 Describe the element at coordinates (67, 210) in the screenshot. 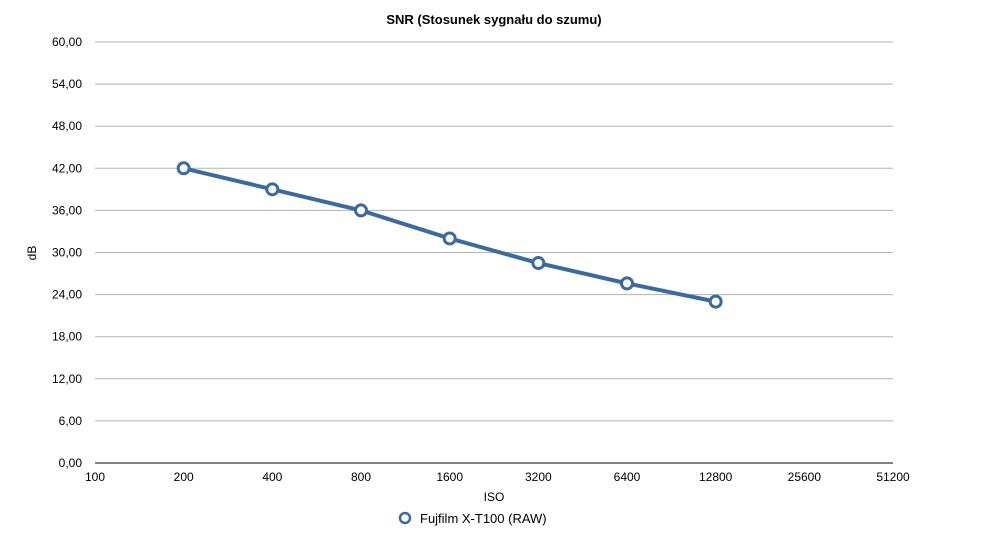

I see `y-tick-label: 36,00` at that location.